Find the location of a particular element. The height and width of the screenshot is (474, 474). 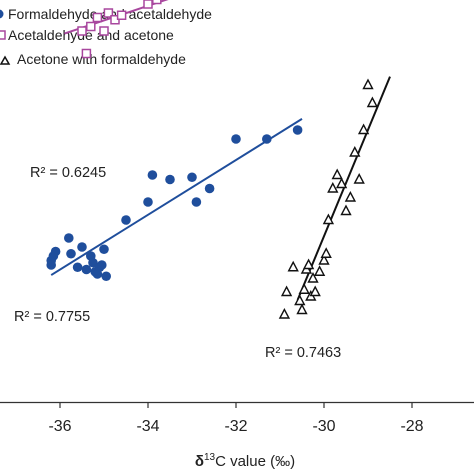

x-tick-label: -28 is located at coordinates (411, 426).